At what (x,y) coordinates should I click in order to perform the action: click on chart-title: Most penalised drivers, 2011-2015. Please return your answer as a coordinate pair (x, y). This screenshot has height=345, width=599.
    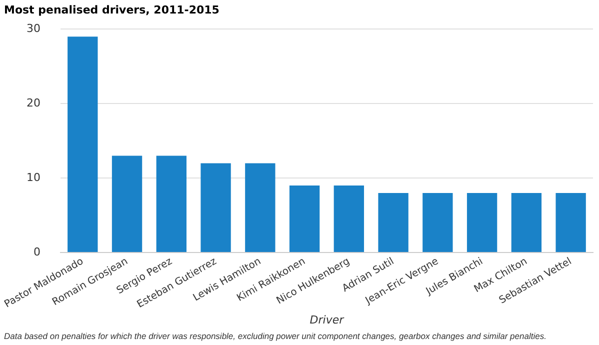
    Looking at the image, I should click on (112, 9).